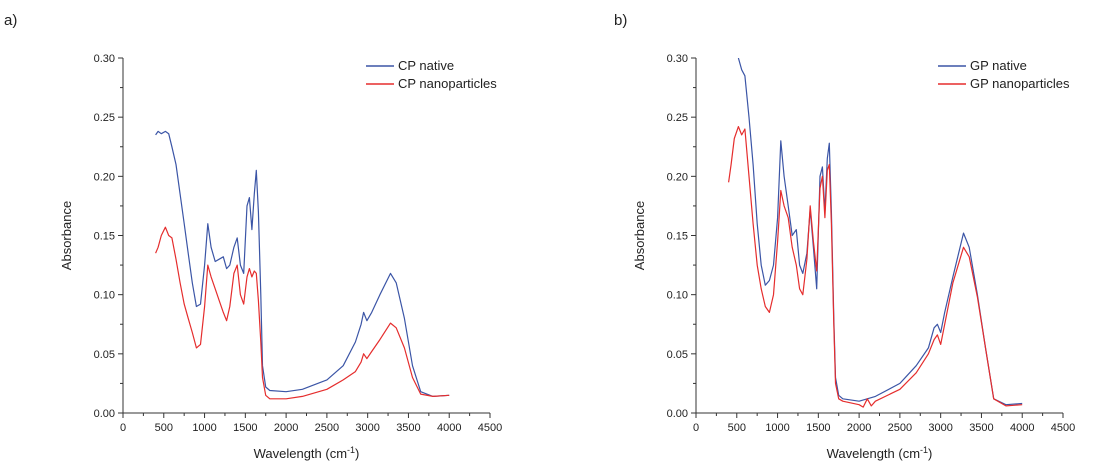 This screenshot has width=1119, height=472. Describe the element at coordinates (1020, 83) in the screenshot. I see `legend-entry: GP nanoparticles` at that location.